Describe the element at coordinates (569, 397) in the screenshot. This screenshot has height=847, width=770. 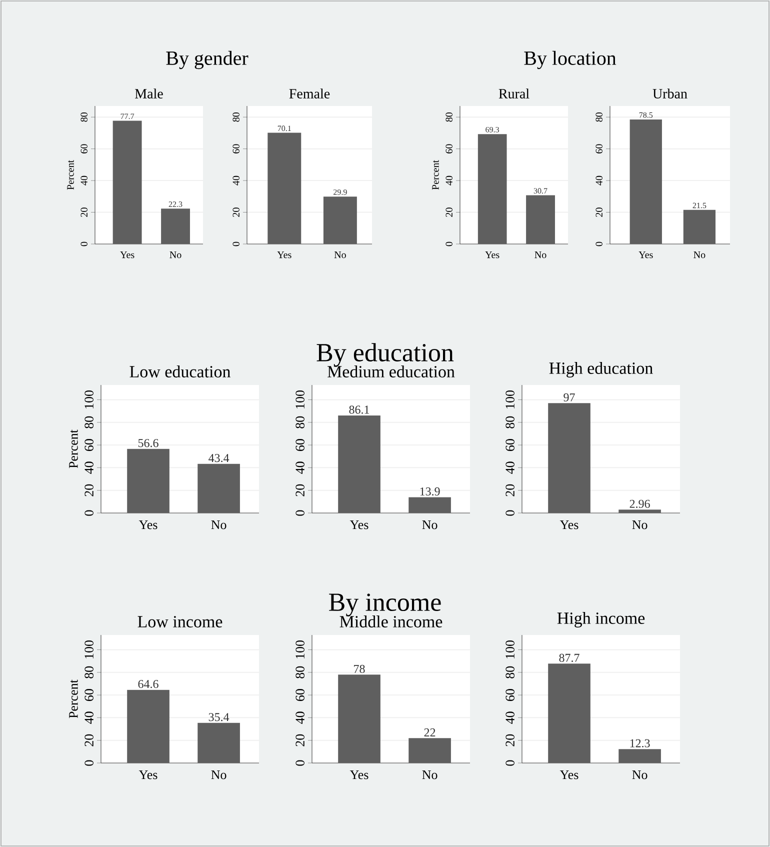
I see `data-label: 97` at that location.